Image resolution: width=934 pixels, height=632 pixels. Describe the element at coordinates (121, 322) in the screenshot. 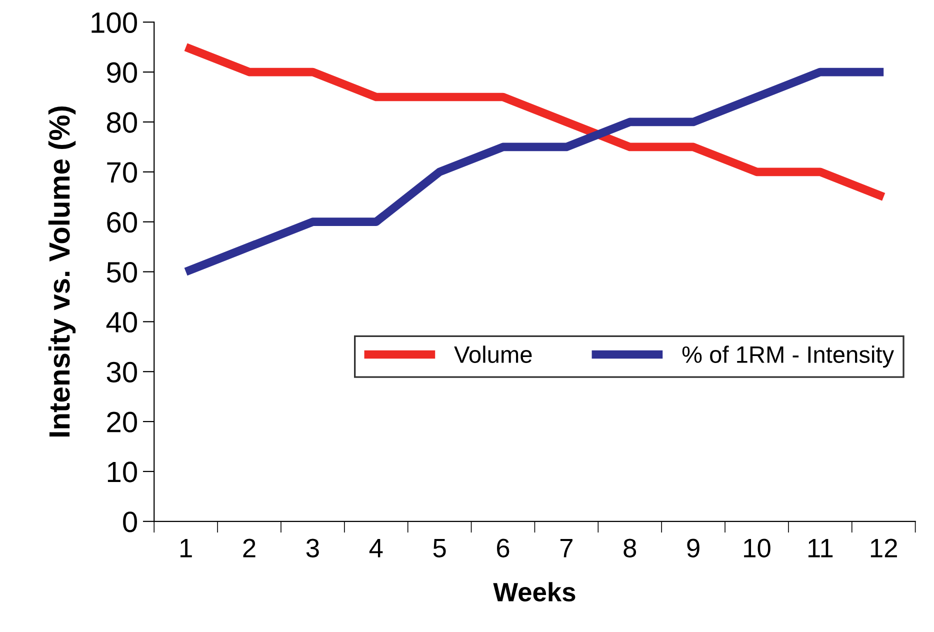

I see `y-tick-label: 40` at that location.